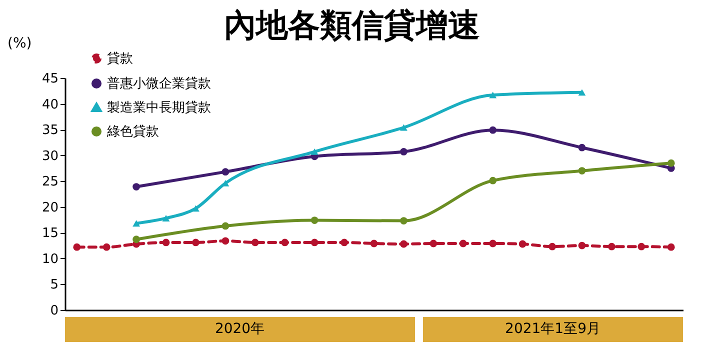 The image size is (704, 348). What do you see at coordinates (50, 259) in the screenshot?
I see `y-tick-label: 10` at bounding box center [50, 259].